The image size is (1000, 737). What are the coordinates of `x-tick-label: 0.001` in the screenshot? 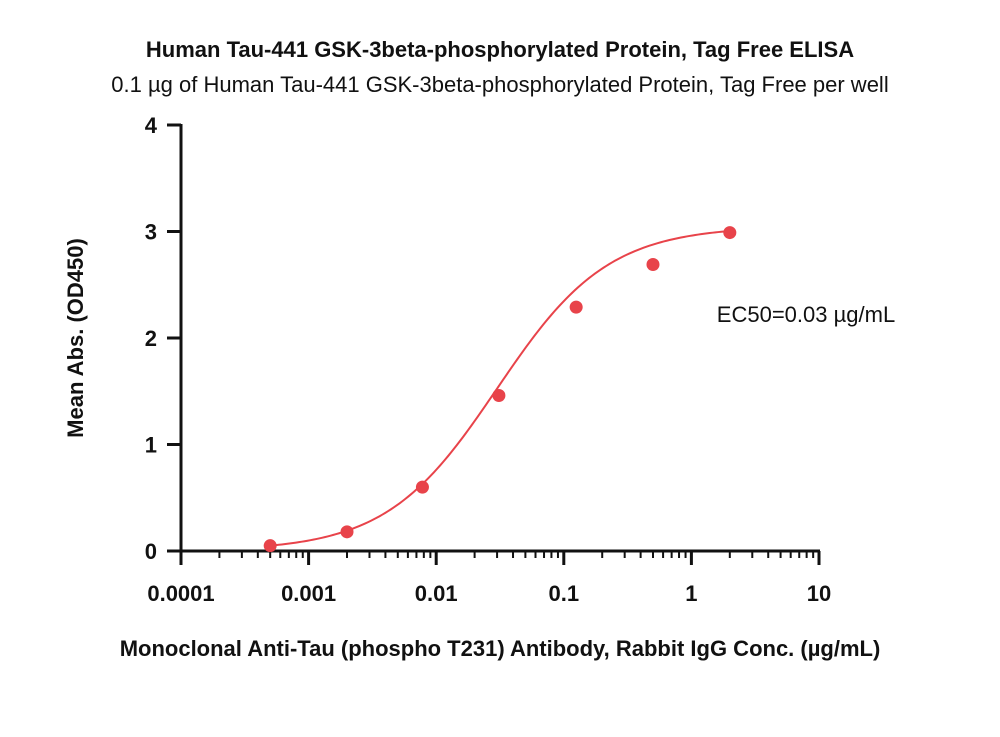 It's located at (308, 593).